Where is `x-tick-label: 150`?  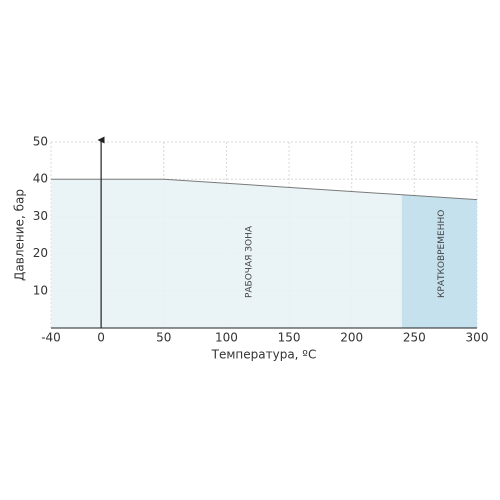 x-tick-label: 150 is located at coordinates (289, 338).